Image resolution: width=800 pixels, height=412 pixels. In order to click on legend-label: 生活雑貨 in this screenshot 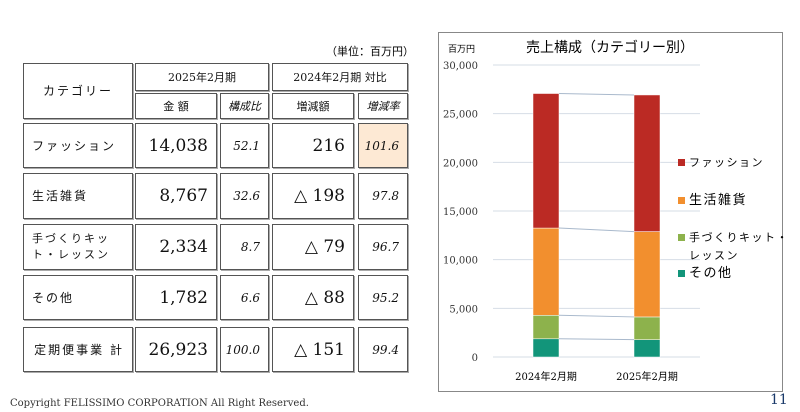, I will do `click(718, 200)`.